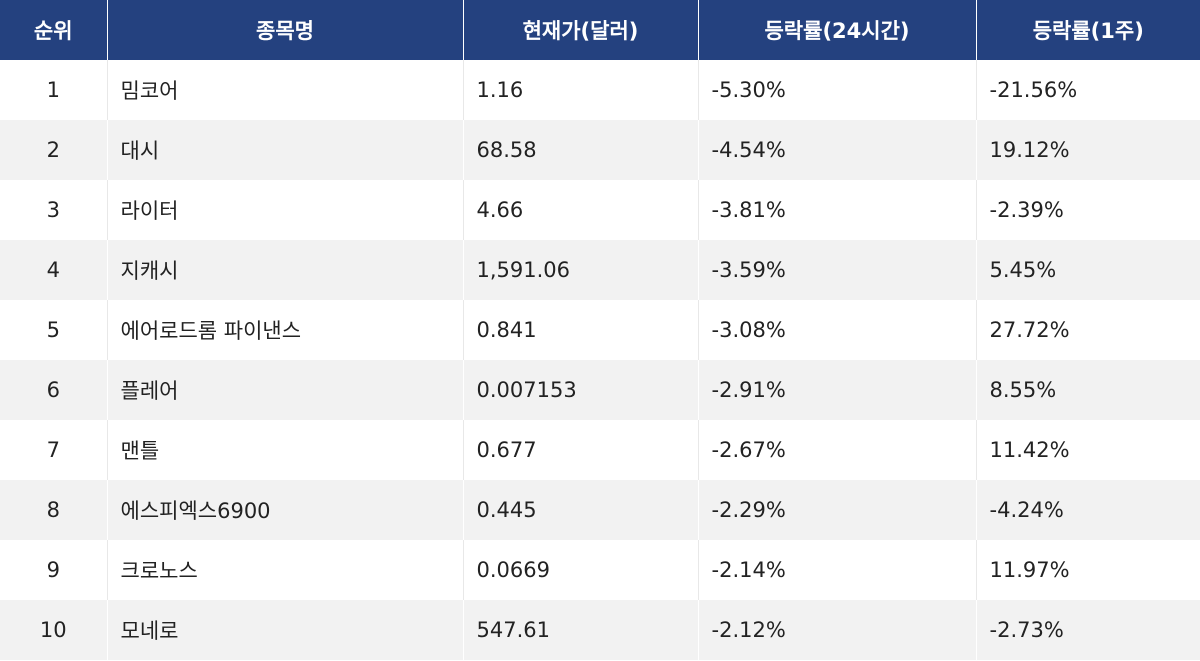  What do you see at coordinates (285, 210) in the screenshot?
I see `cell-name: 라이터` at bounding box center [285, 210].